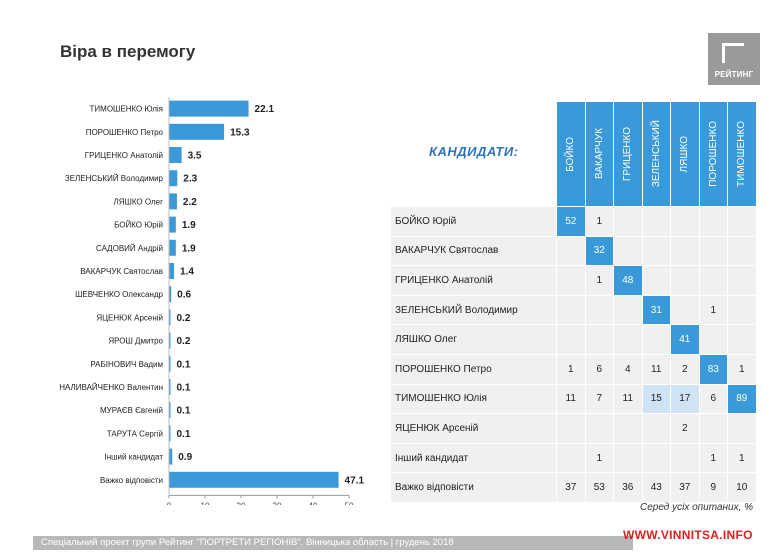 The image size is (780, 552). Describe the element at coordinates (713, 487) in the screenshot. I see `table-cell: 9` at that location.